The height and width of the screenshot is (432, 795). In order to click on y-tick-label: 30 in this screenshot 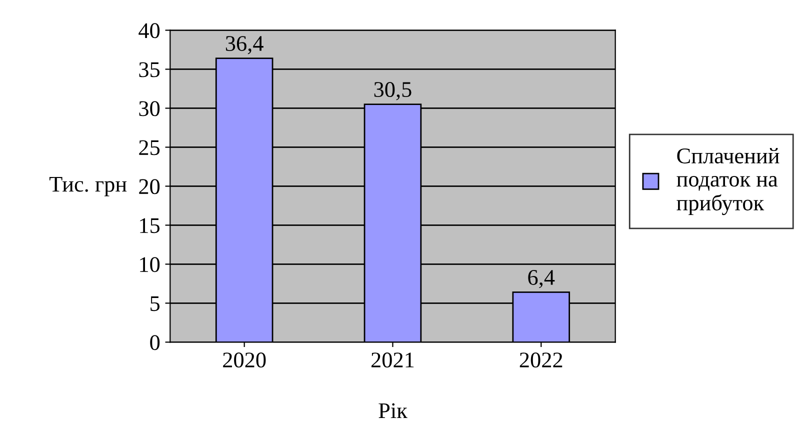, I will do `click(149, 108)`.